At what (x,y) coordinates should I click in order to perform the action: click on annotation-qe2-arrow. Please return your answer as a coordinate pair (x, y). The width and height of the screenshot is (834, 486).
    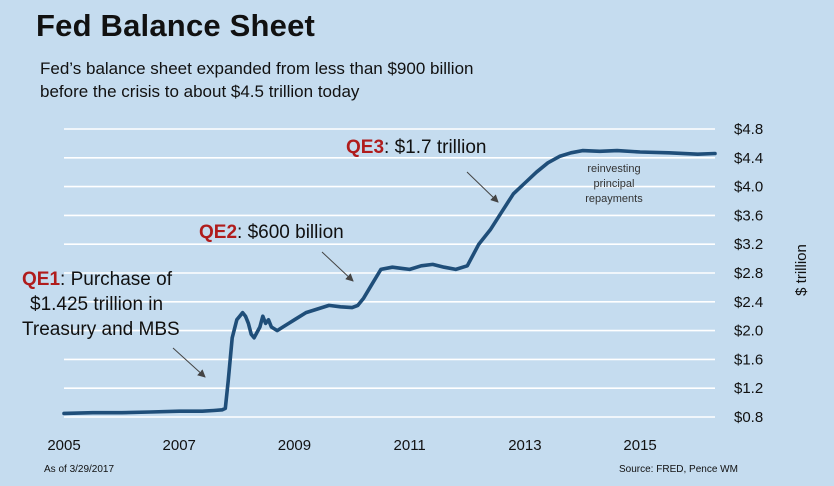
    Looking at the image, I should click on (337, 266).